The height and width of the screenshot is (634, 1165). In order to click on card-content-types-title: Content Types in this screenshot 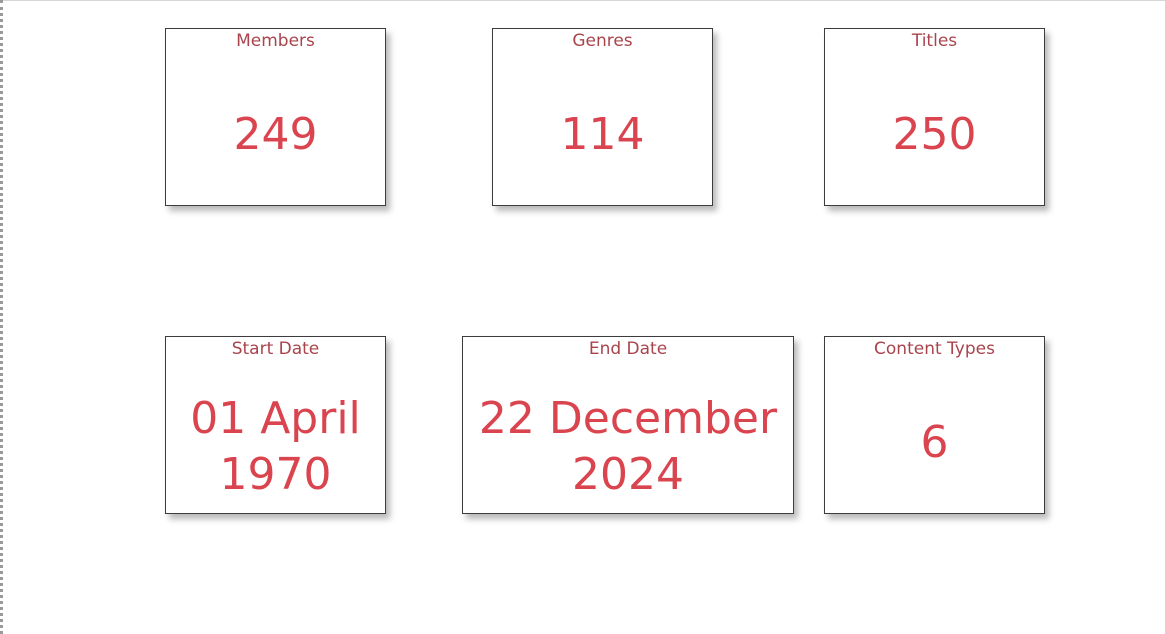, I will do `click(934, 349)`.